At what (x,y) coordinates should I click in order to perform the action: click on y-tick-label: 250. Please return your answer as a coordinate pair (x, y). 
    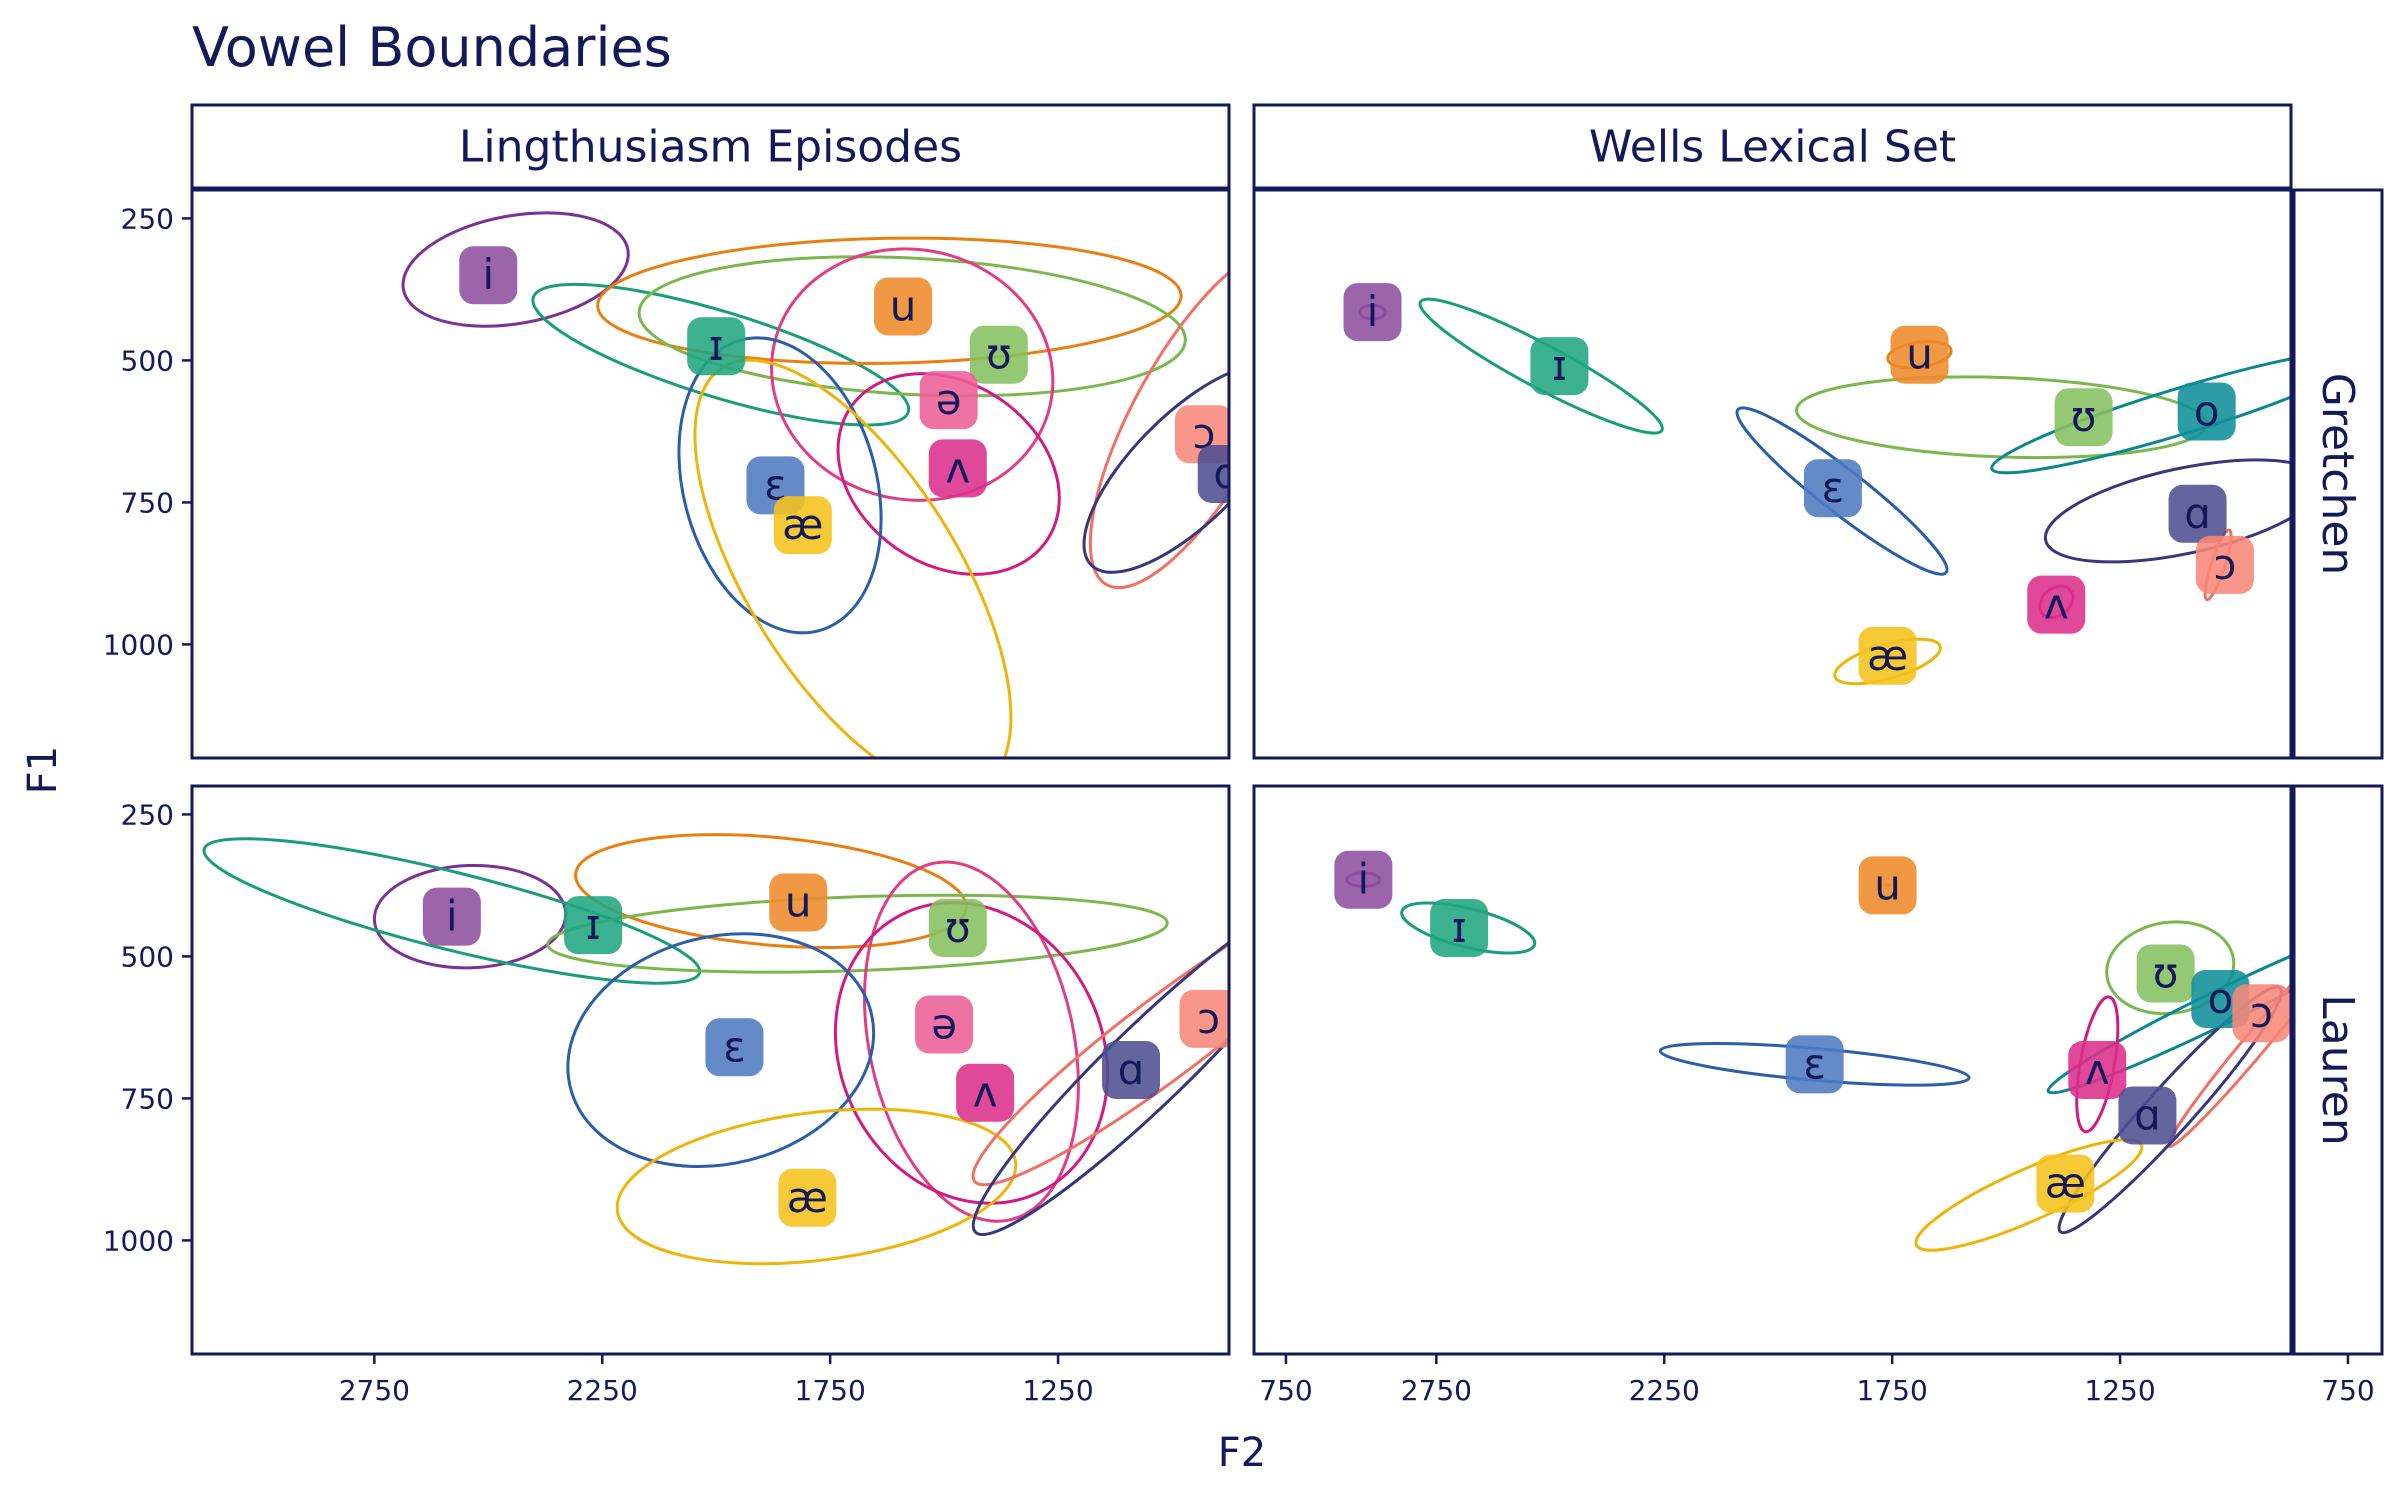
    Looking at the image, I should click on (147, 814).